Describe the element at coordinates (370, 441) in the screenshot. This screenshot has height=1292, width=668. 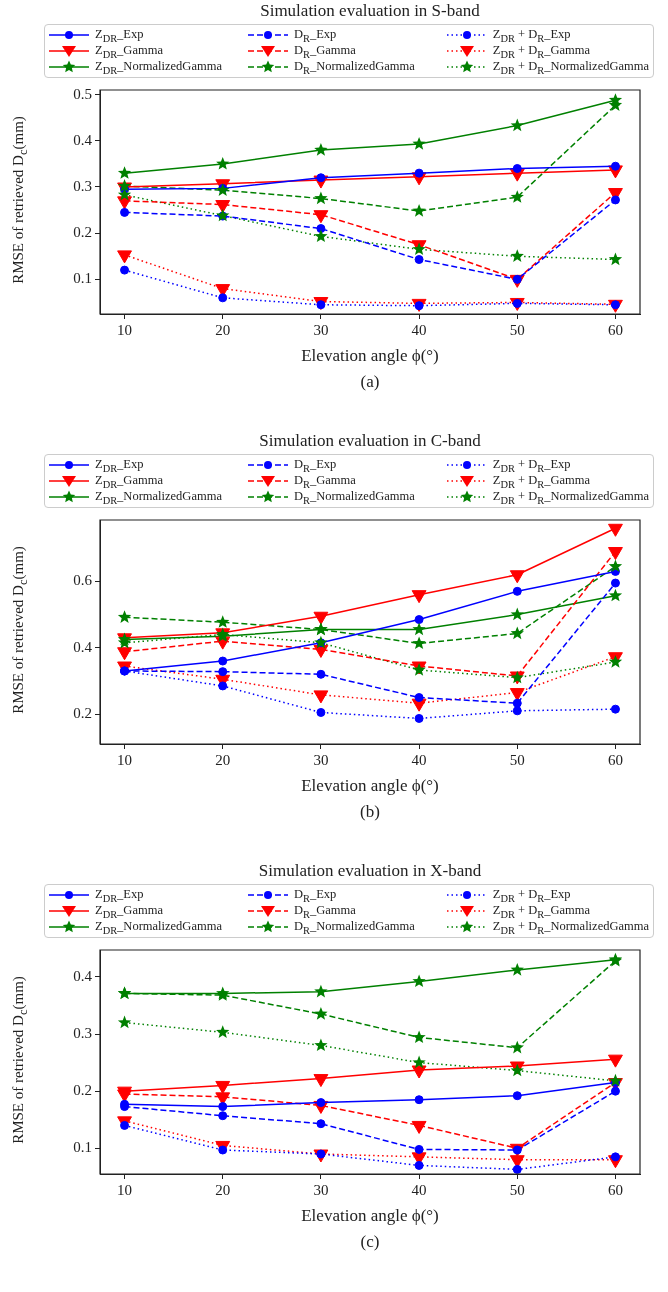
I see `chart-title: Simulation evaluation in C-band` at that location.